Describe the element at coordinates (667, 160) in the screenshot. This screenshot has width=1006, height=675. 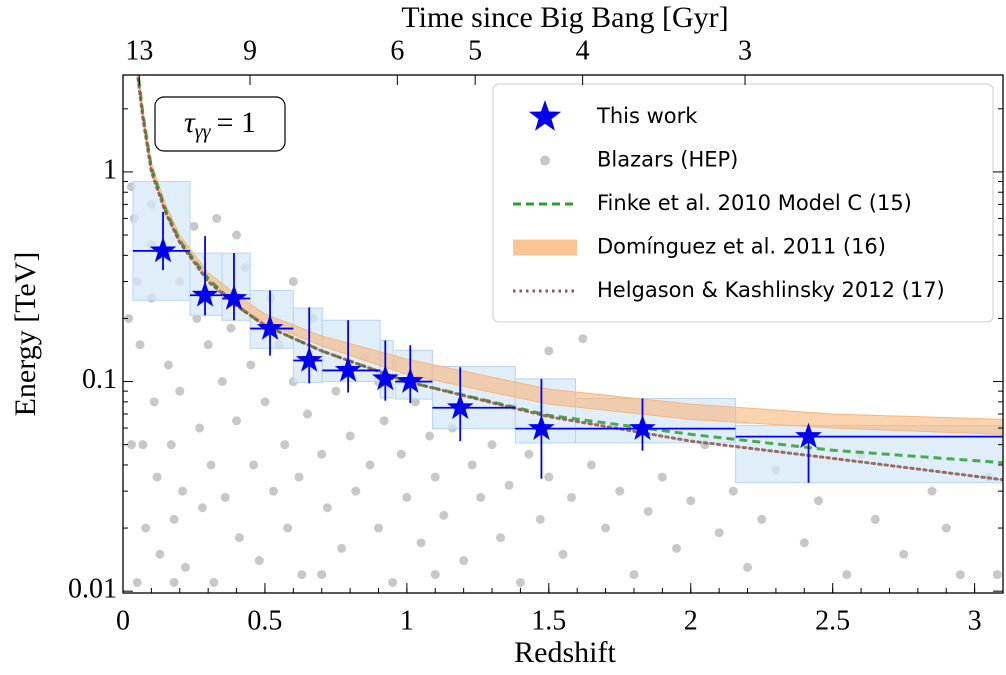
I see `legend-label: Blazars (HEP)` at that location.